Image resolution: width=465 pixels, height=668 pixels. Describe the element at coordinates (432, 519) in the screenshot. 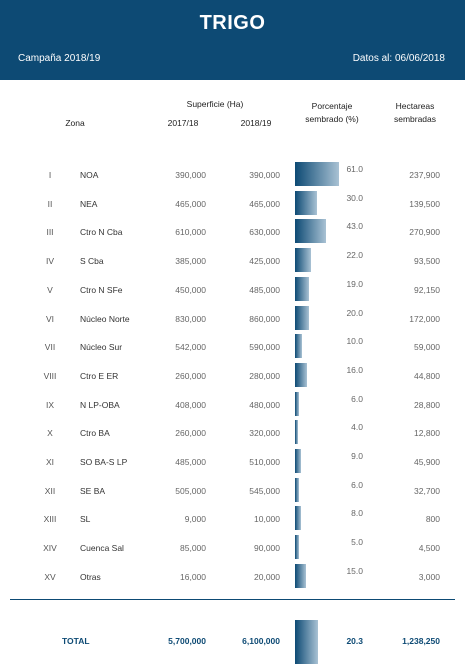

I see `hectareas-sembradas: 800` at that location.